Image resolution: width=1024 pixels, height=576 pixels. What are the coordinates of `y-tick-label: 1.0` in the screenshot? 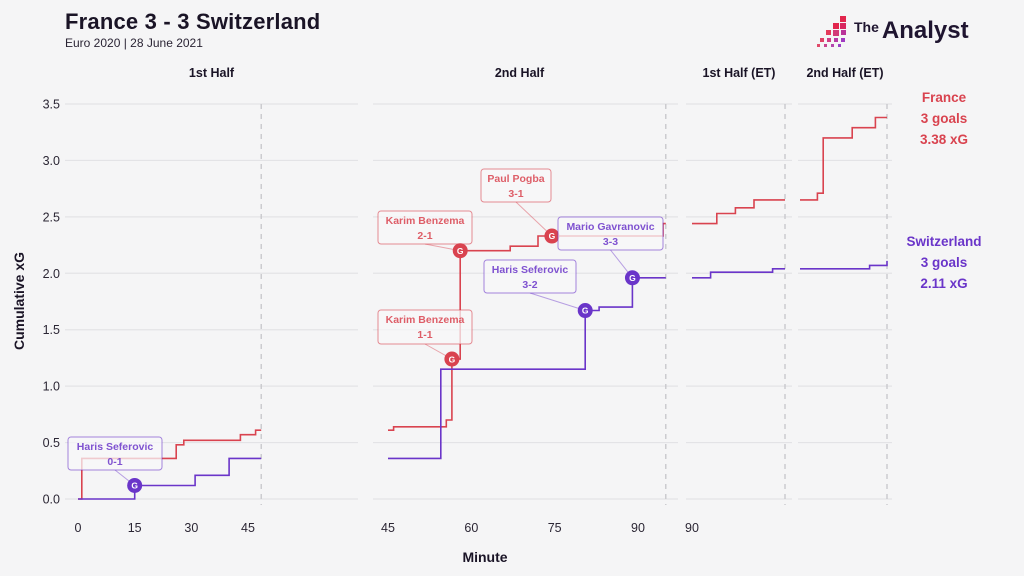 It's located at (51, 387).